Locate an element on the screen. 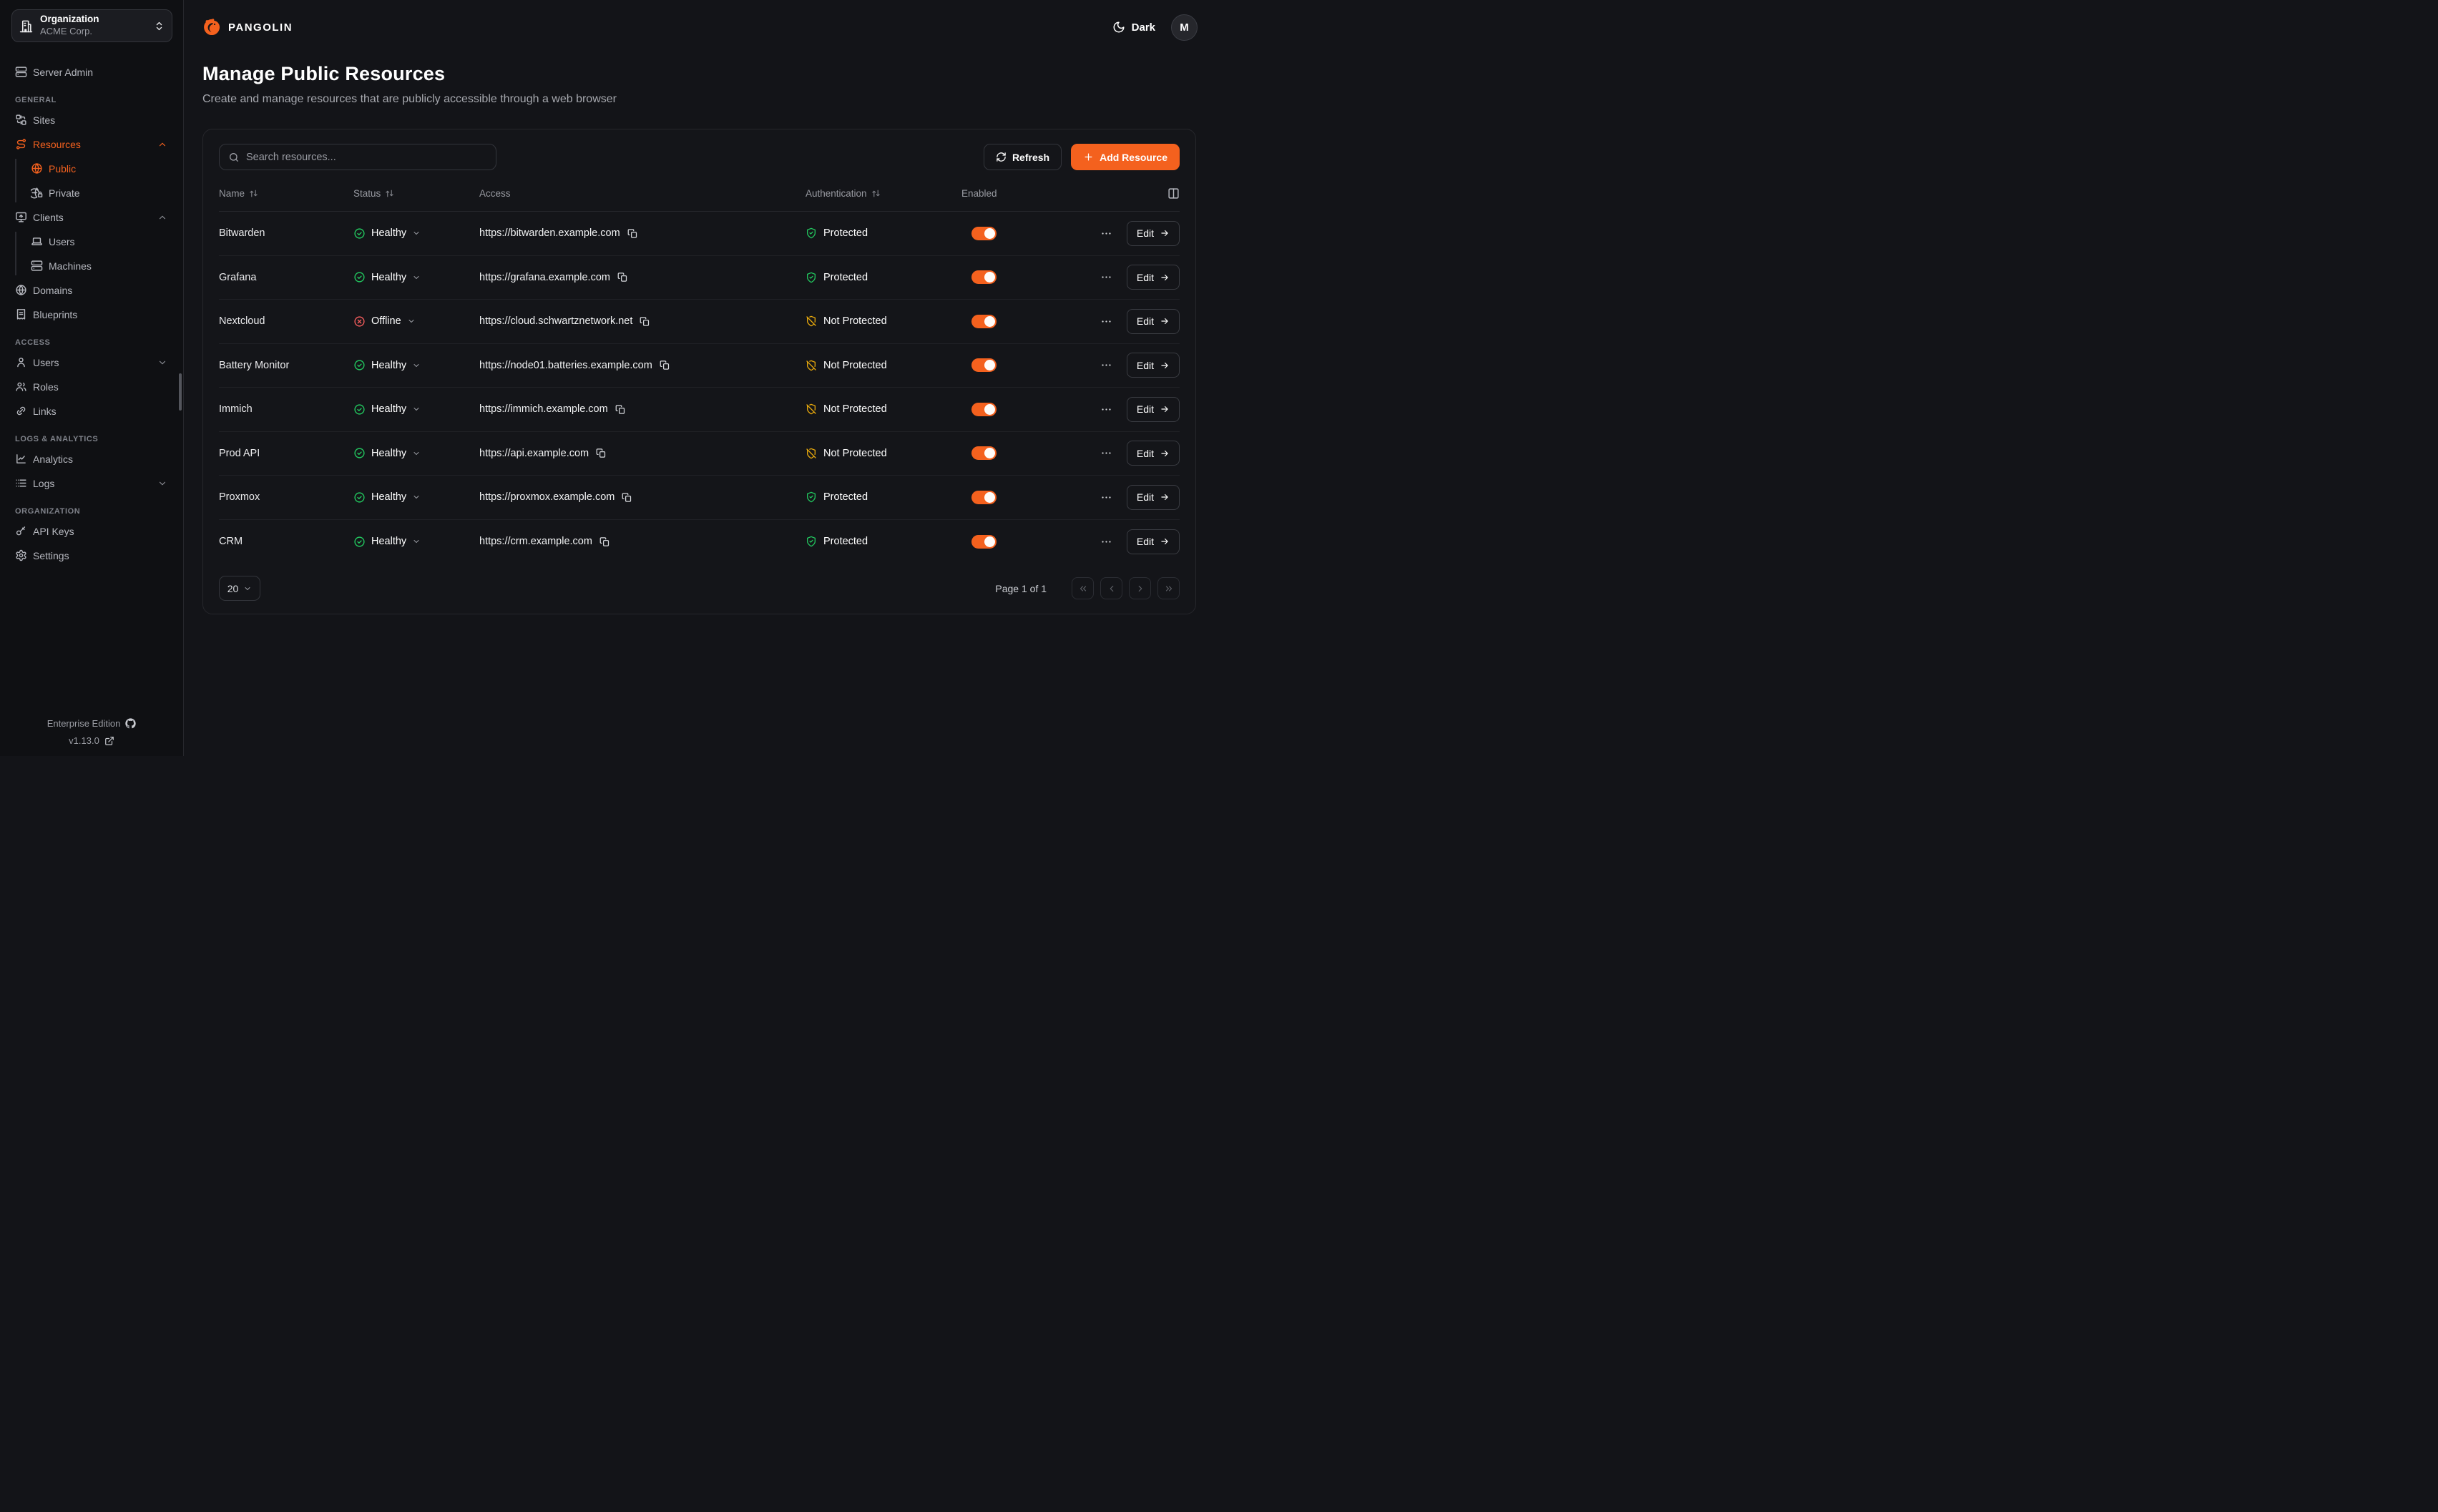  resource-url: https://cloud.schwartznetwork.net is located at coordinates (556, 321).